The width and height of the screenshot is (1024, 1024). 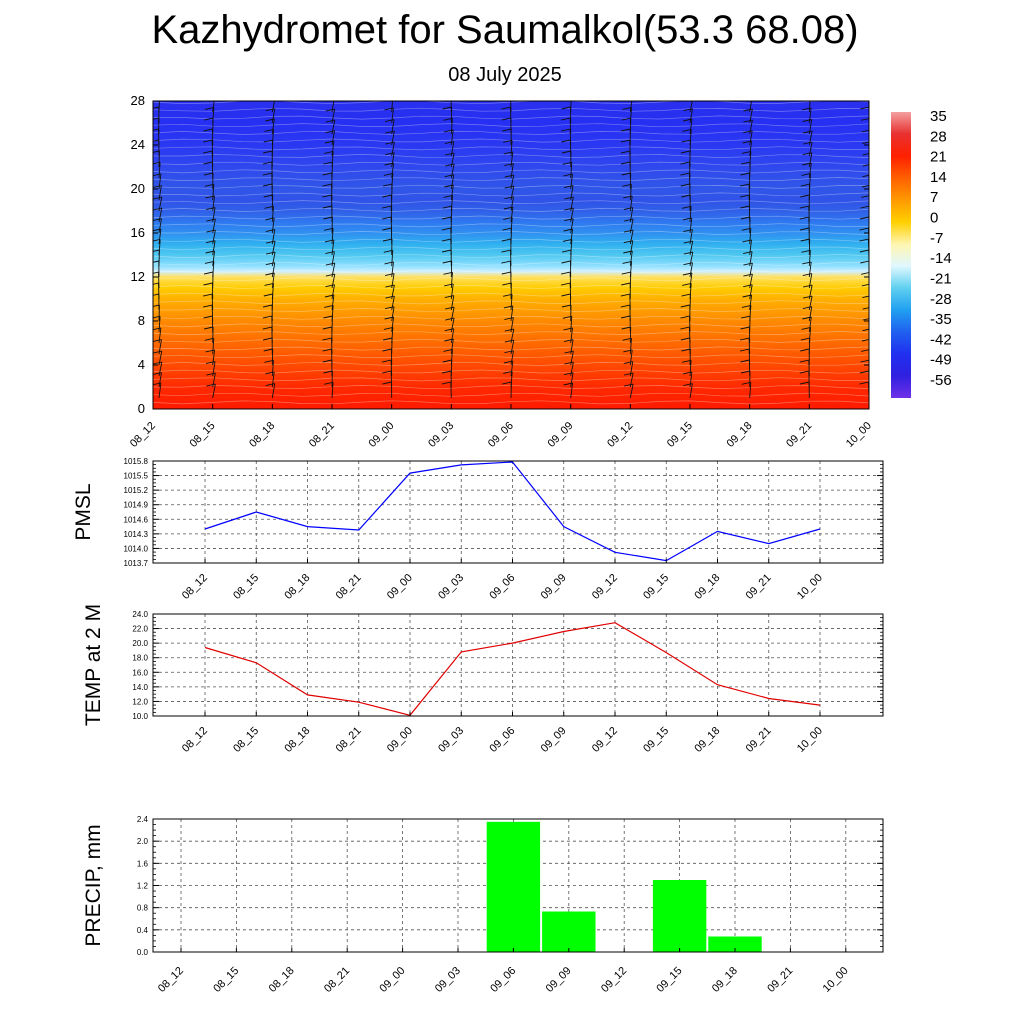 What do you see at coordinates (140, 614) in the screenshot?
I see `y-tick-label: 24.0` at bounding box center [140, 614].